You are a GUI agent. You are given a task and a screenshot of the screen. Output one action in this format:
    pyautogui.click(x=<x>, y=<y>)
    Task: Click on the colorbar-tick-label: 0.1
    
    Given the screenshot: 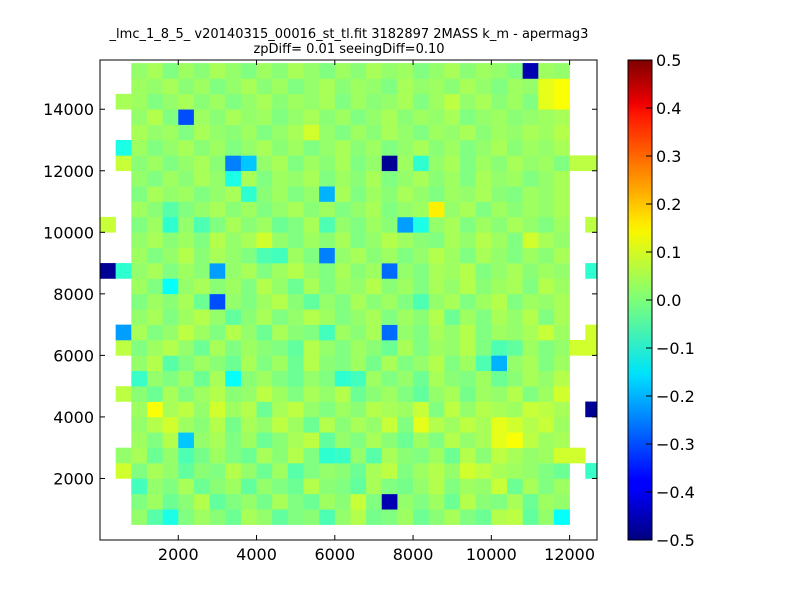 What is the action you would take?
    pyautogui.click(x=668, y=252)
    